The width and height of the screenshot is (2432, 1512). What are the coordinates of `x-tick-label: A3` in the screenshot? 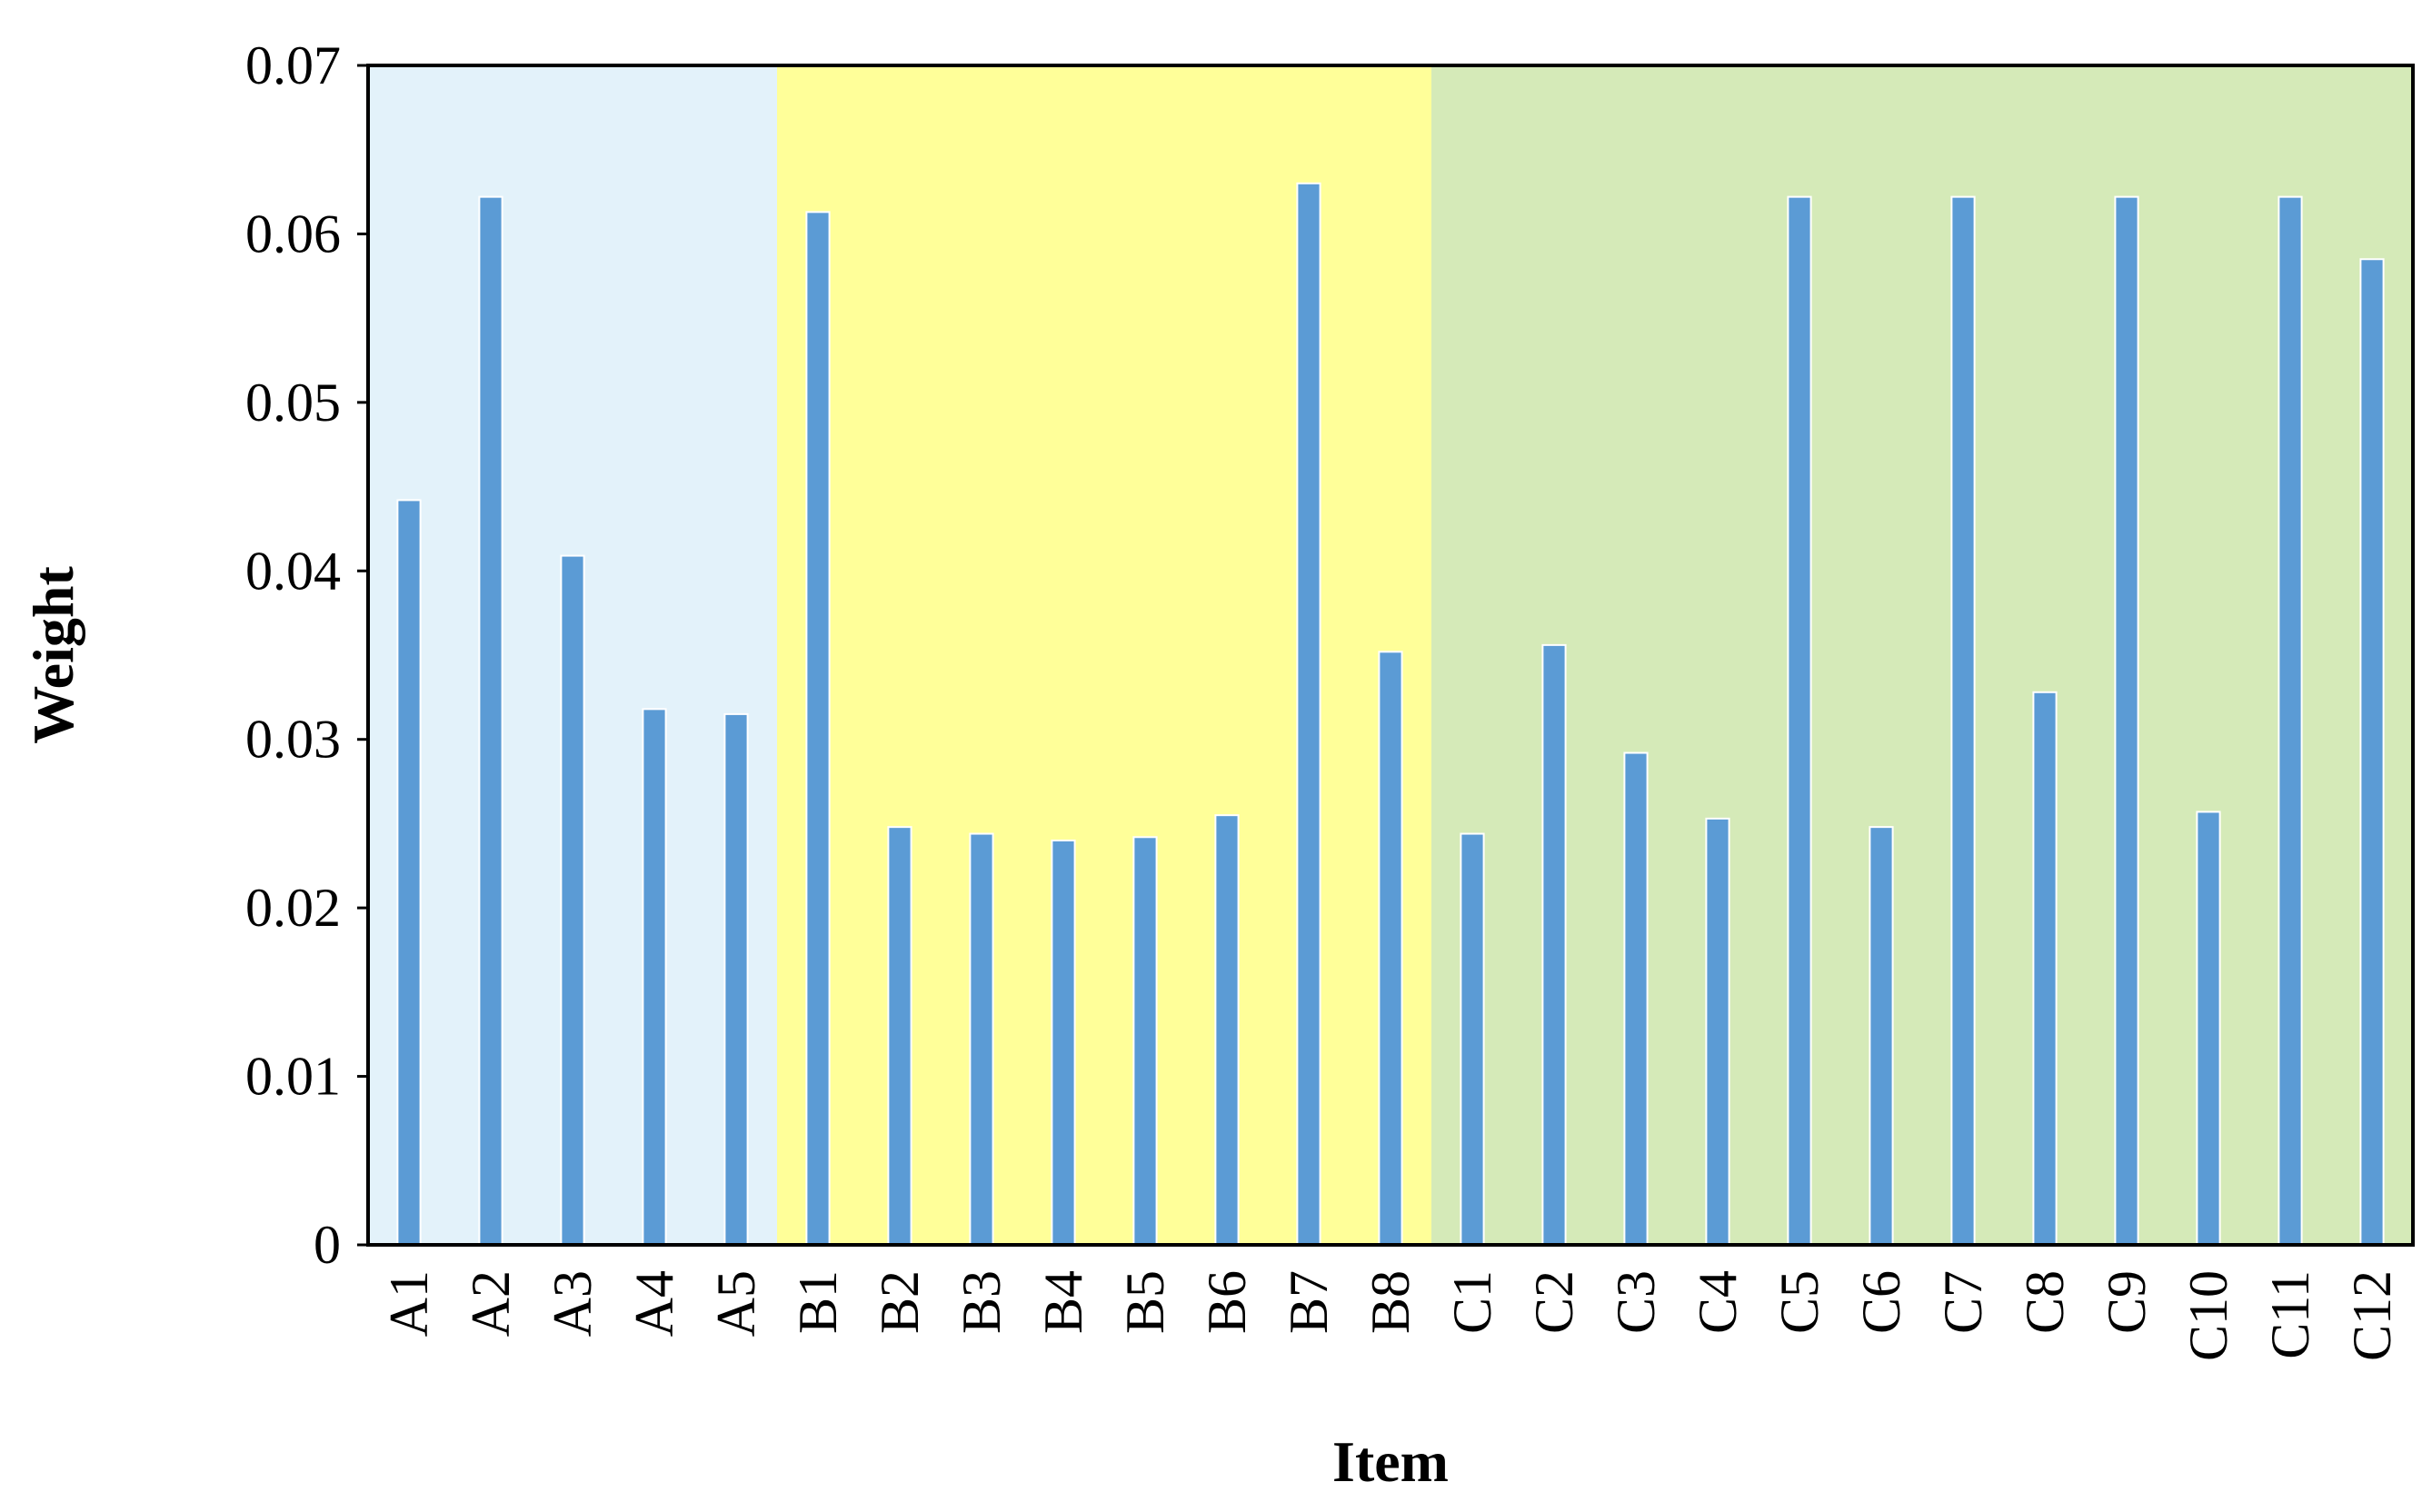 It's located at (573, 1303).